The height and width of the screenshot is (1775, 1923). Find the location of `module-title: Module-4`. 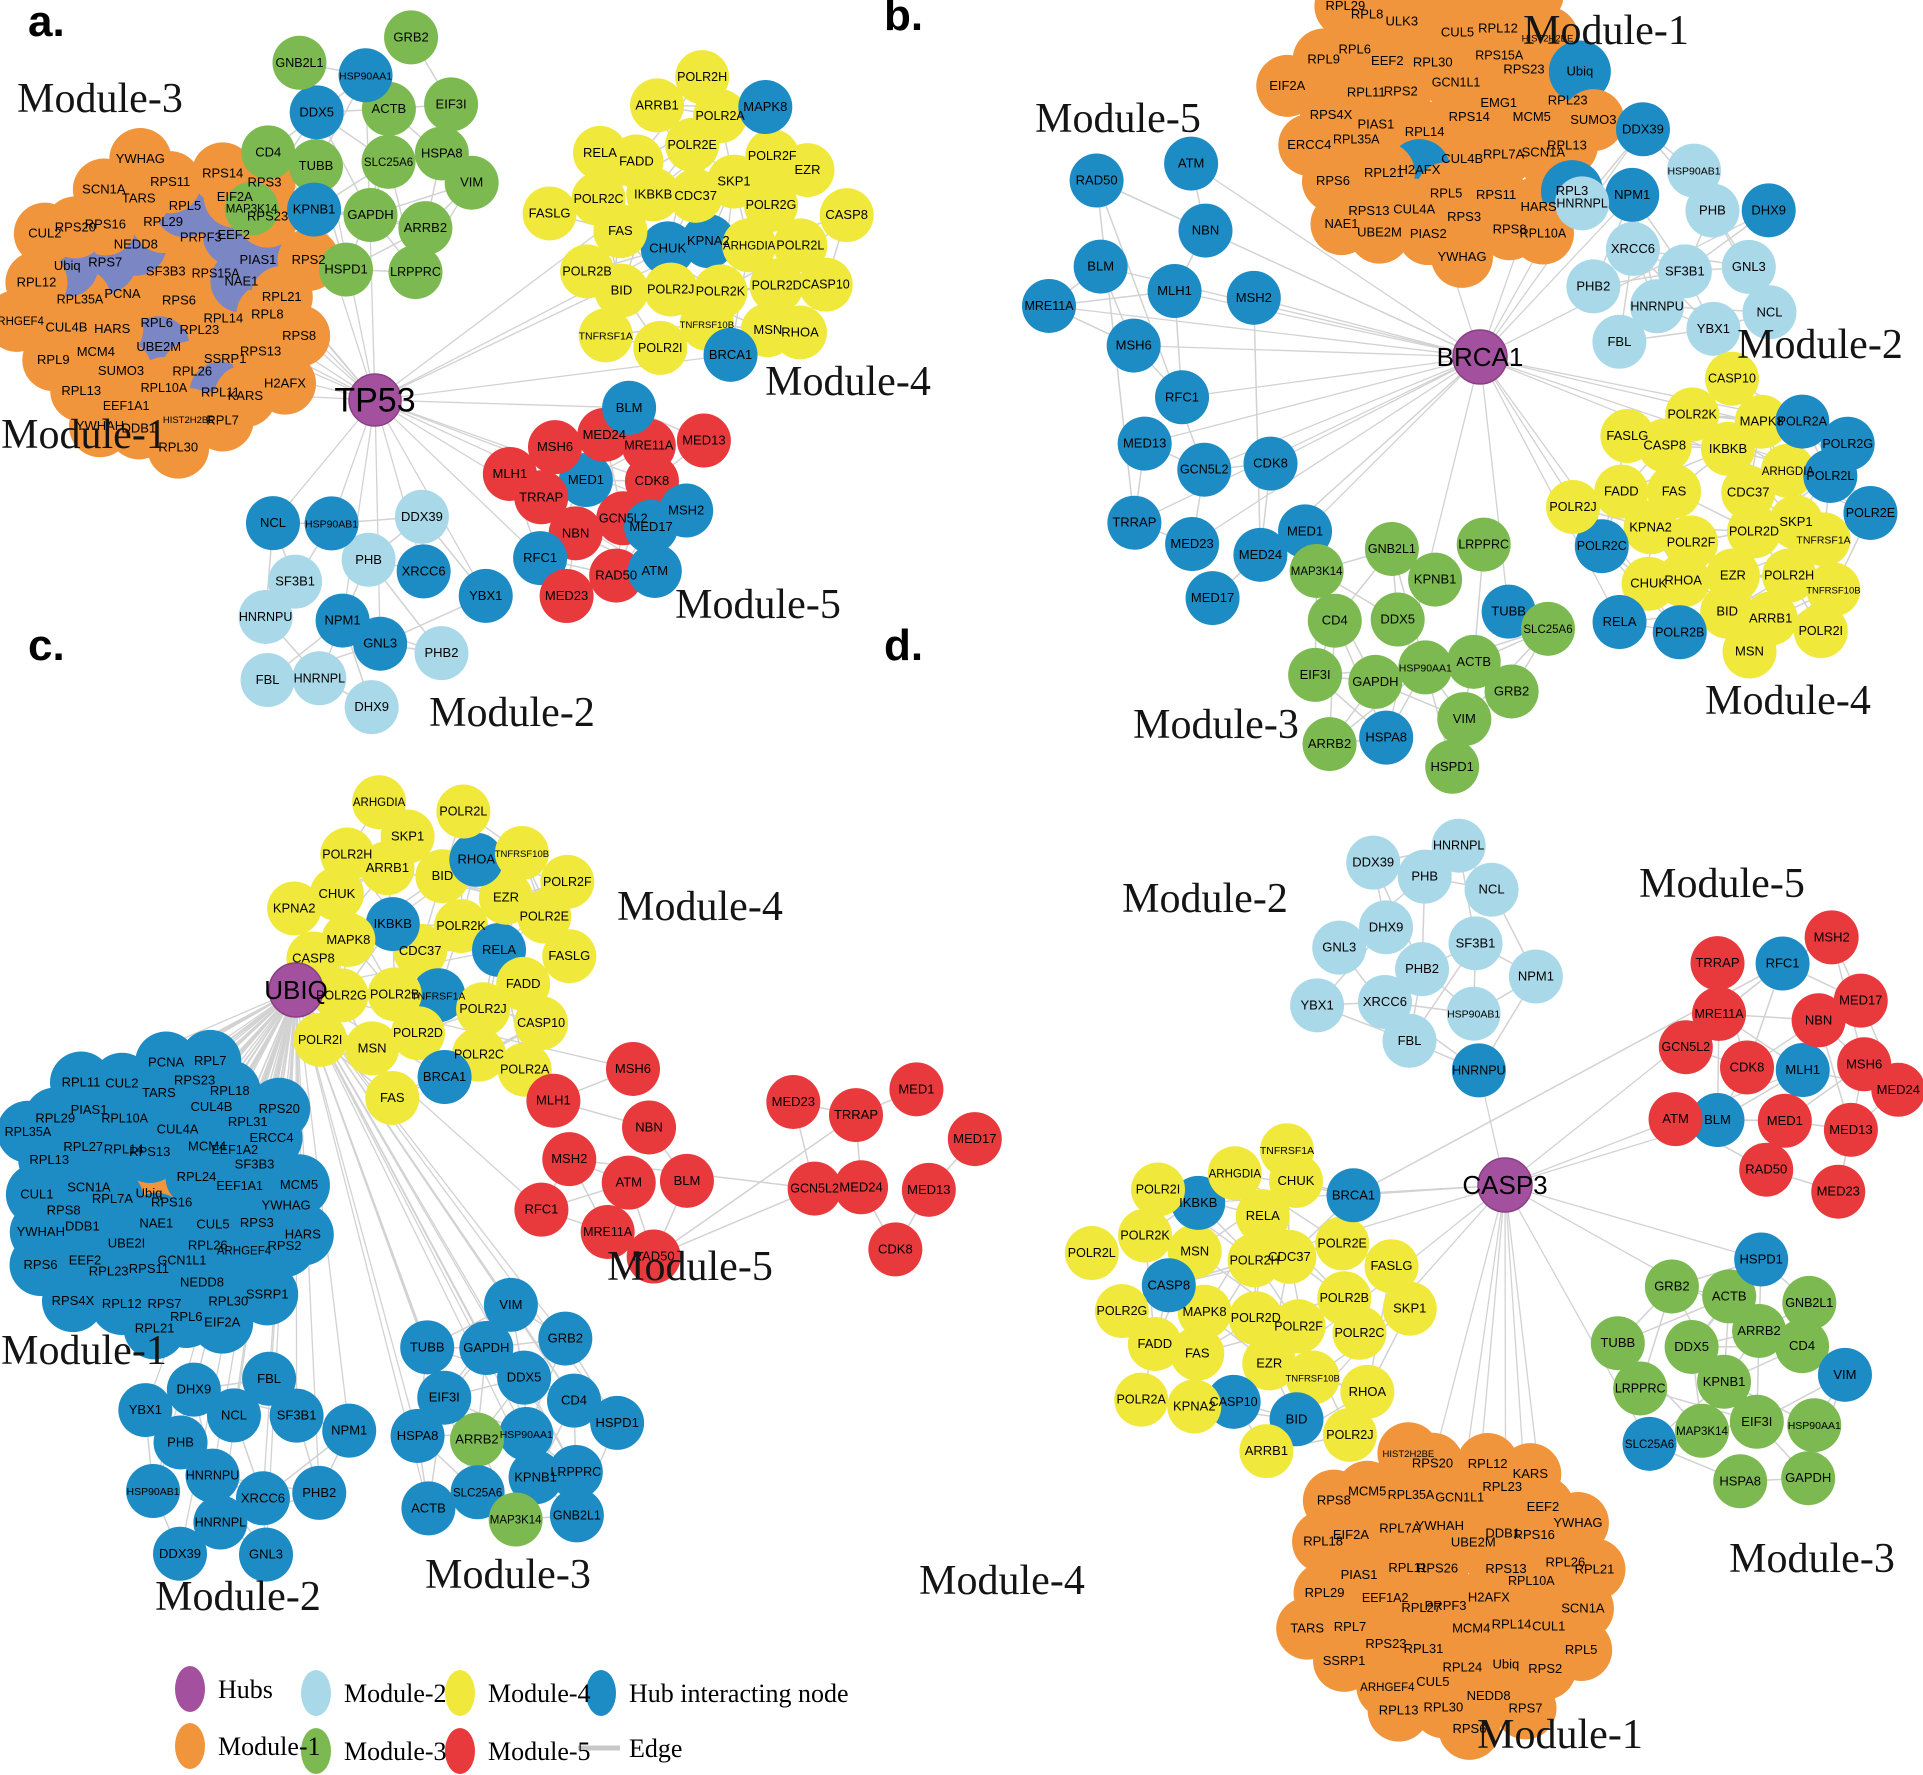

module-title: Module-4 is located at coordinates (1788, 701).